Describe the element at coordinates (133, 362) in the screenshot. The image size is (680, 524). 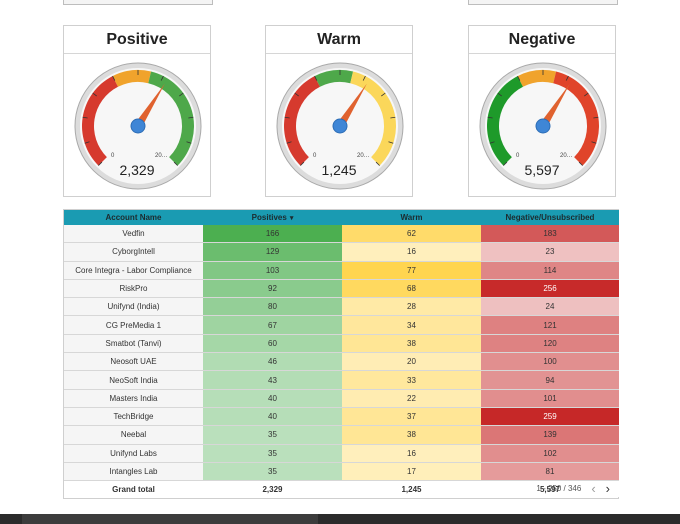
I see `cell-account-name: Neosoft UAE` at that location.